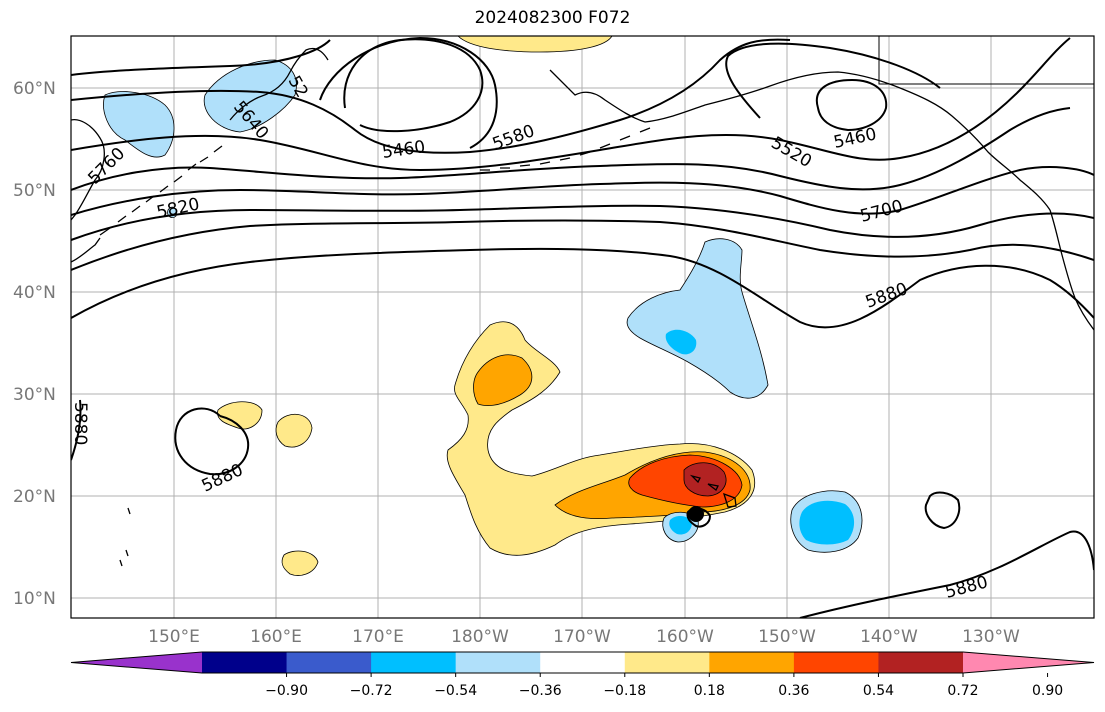 Image resolution: width=1105 pixels, height=712 pixels. What do you see at coordinates (212, 441) in the screenshot?
I see `contour-5880-west-closed` at bounding box center [212, 441].